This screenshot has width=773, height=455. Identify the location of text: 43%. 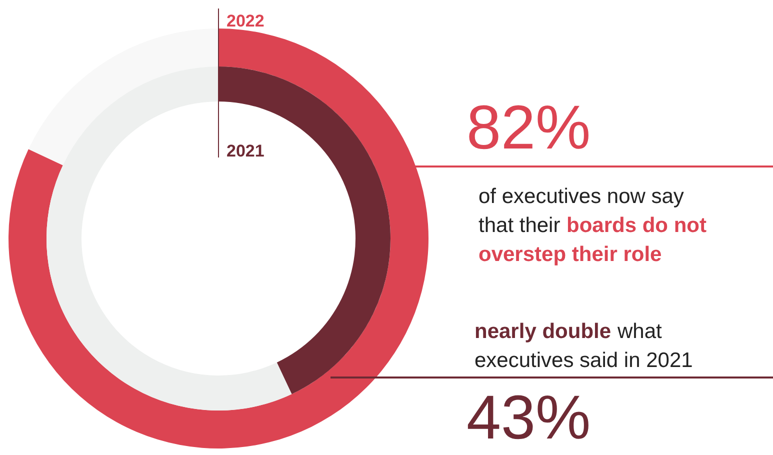
(528, 418).